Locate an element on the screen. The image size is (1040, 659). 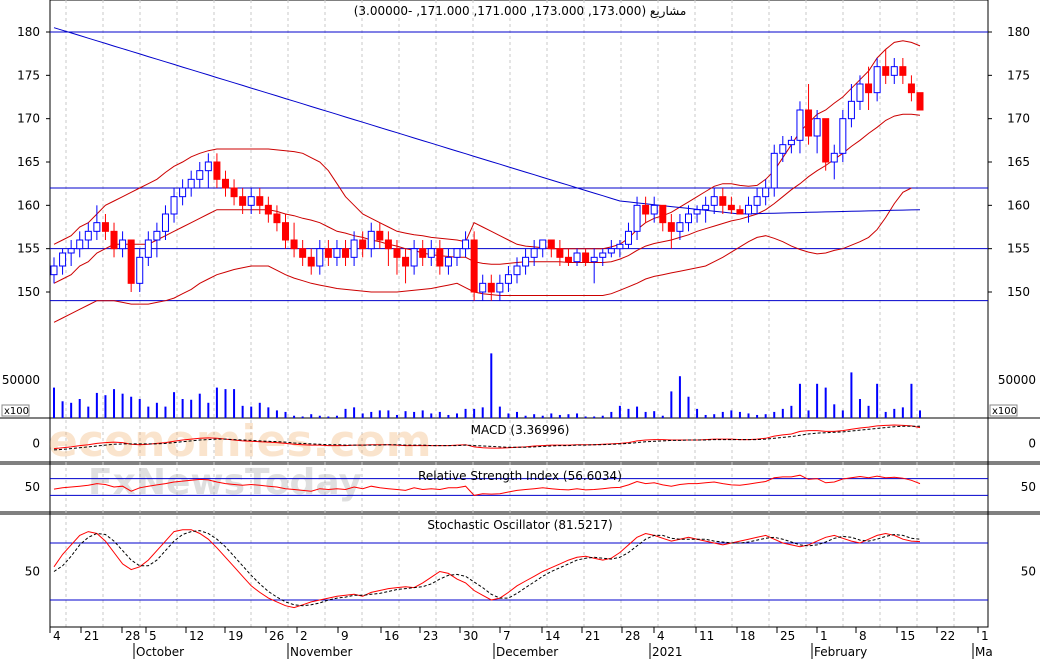
watermark-line2: FxNewsToday is located at coordinates (225, 482).